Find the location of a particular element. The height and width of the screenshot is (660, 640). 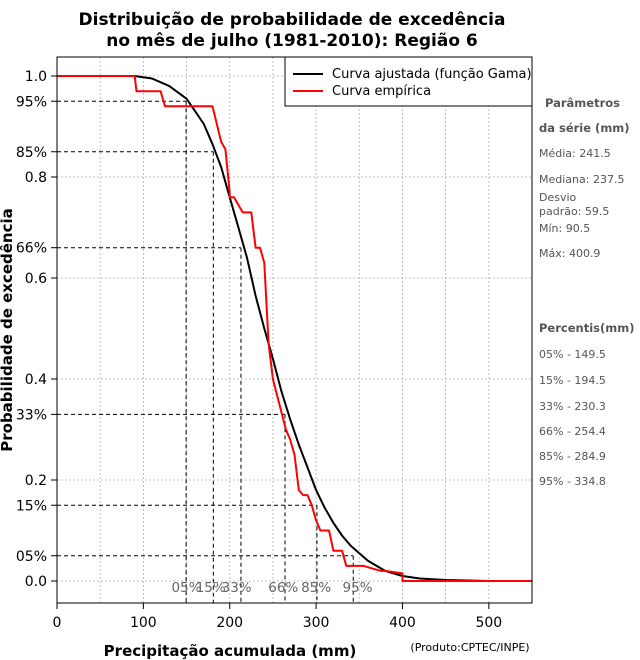

x-axis: 0 100 200 300 400 500 is located at coordinates (277, 617).